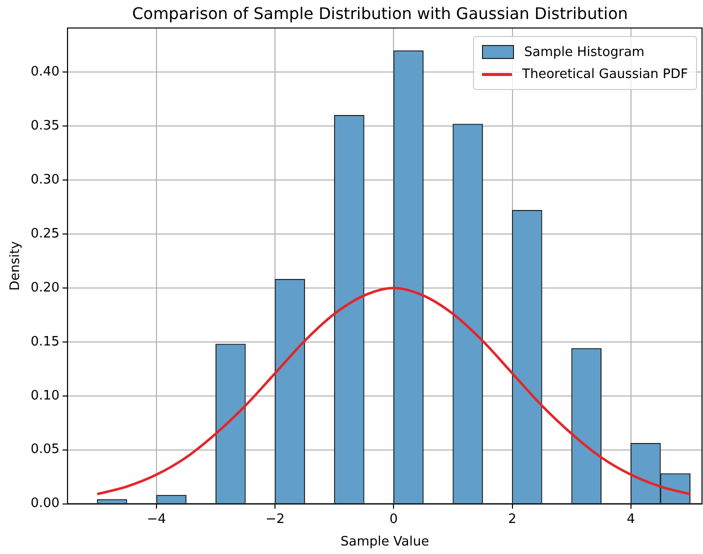  I want to click on y-axis-title: Density, so click(16, 265).